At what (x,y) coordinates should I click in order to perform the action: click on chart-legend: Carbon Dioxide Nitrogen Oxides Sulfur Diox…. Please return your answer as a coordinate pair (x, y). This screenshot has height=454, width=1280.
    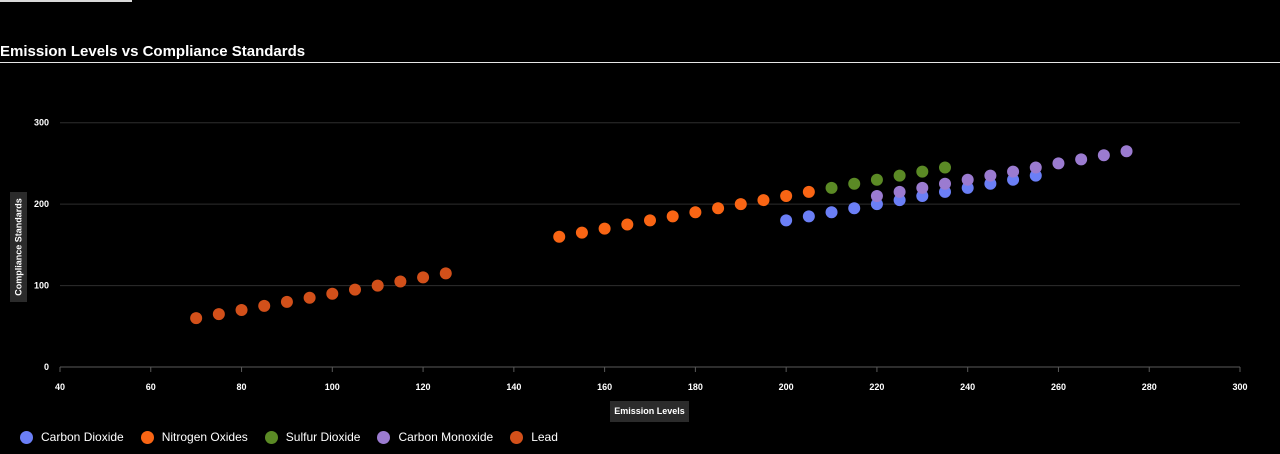
    Looking at the image, I should click on (297, 437).